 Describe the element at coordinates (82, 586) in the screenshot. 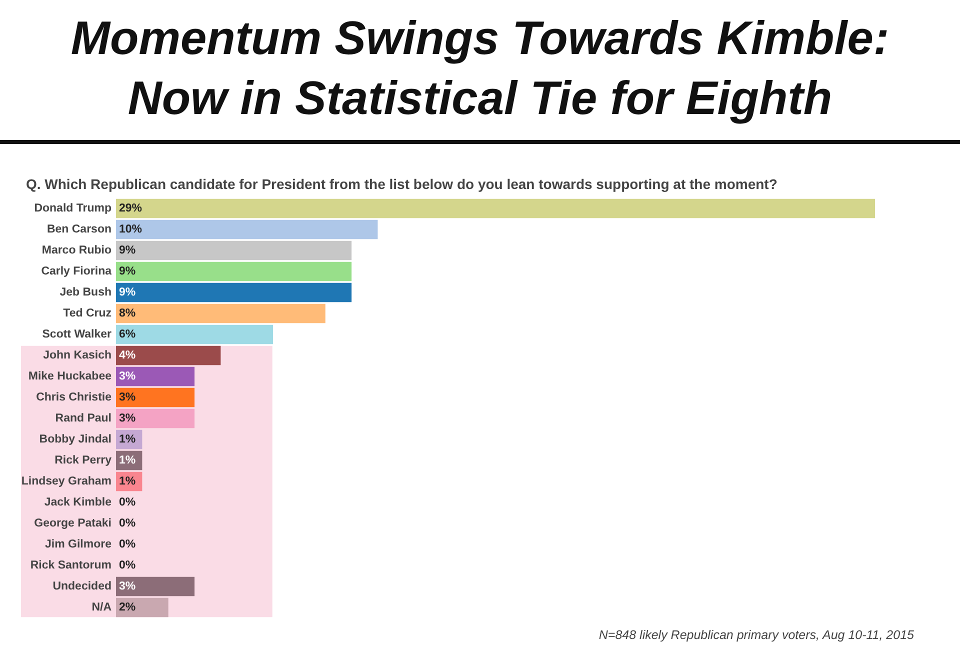

I see `y-tick-label: Undecided` at that location.